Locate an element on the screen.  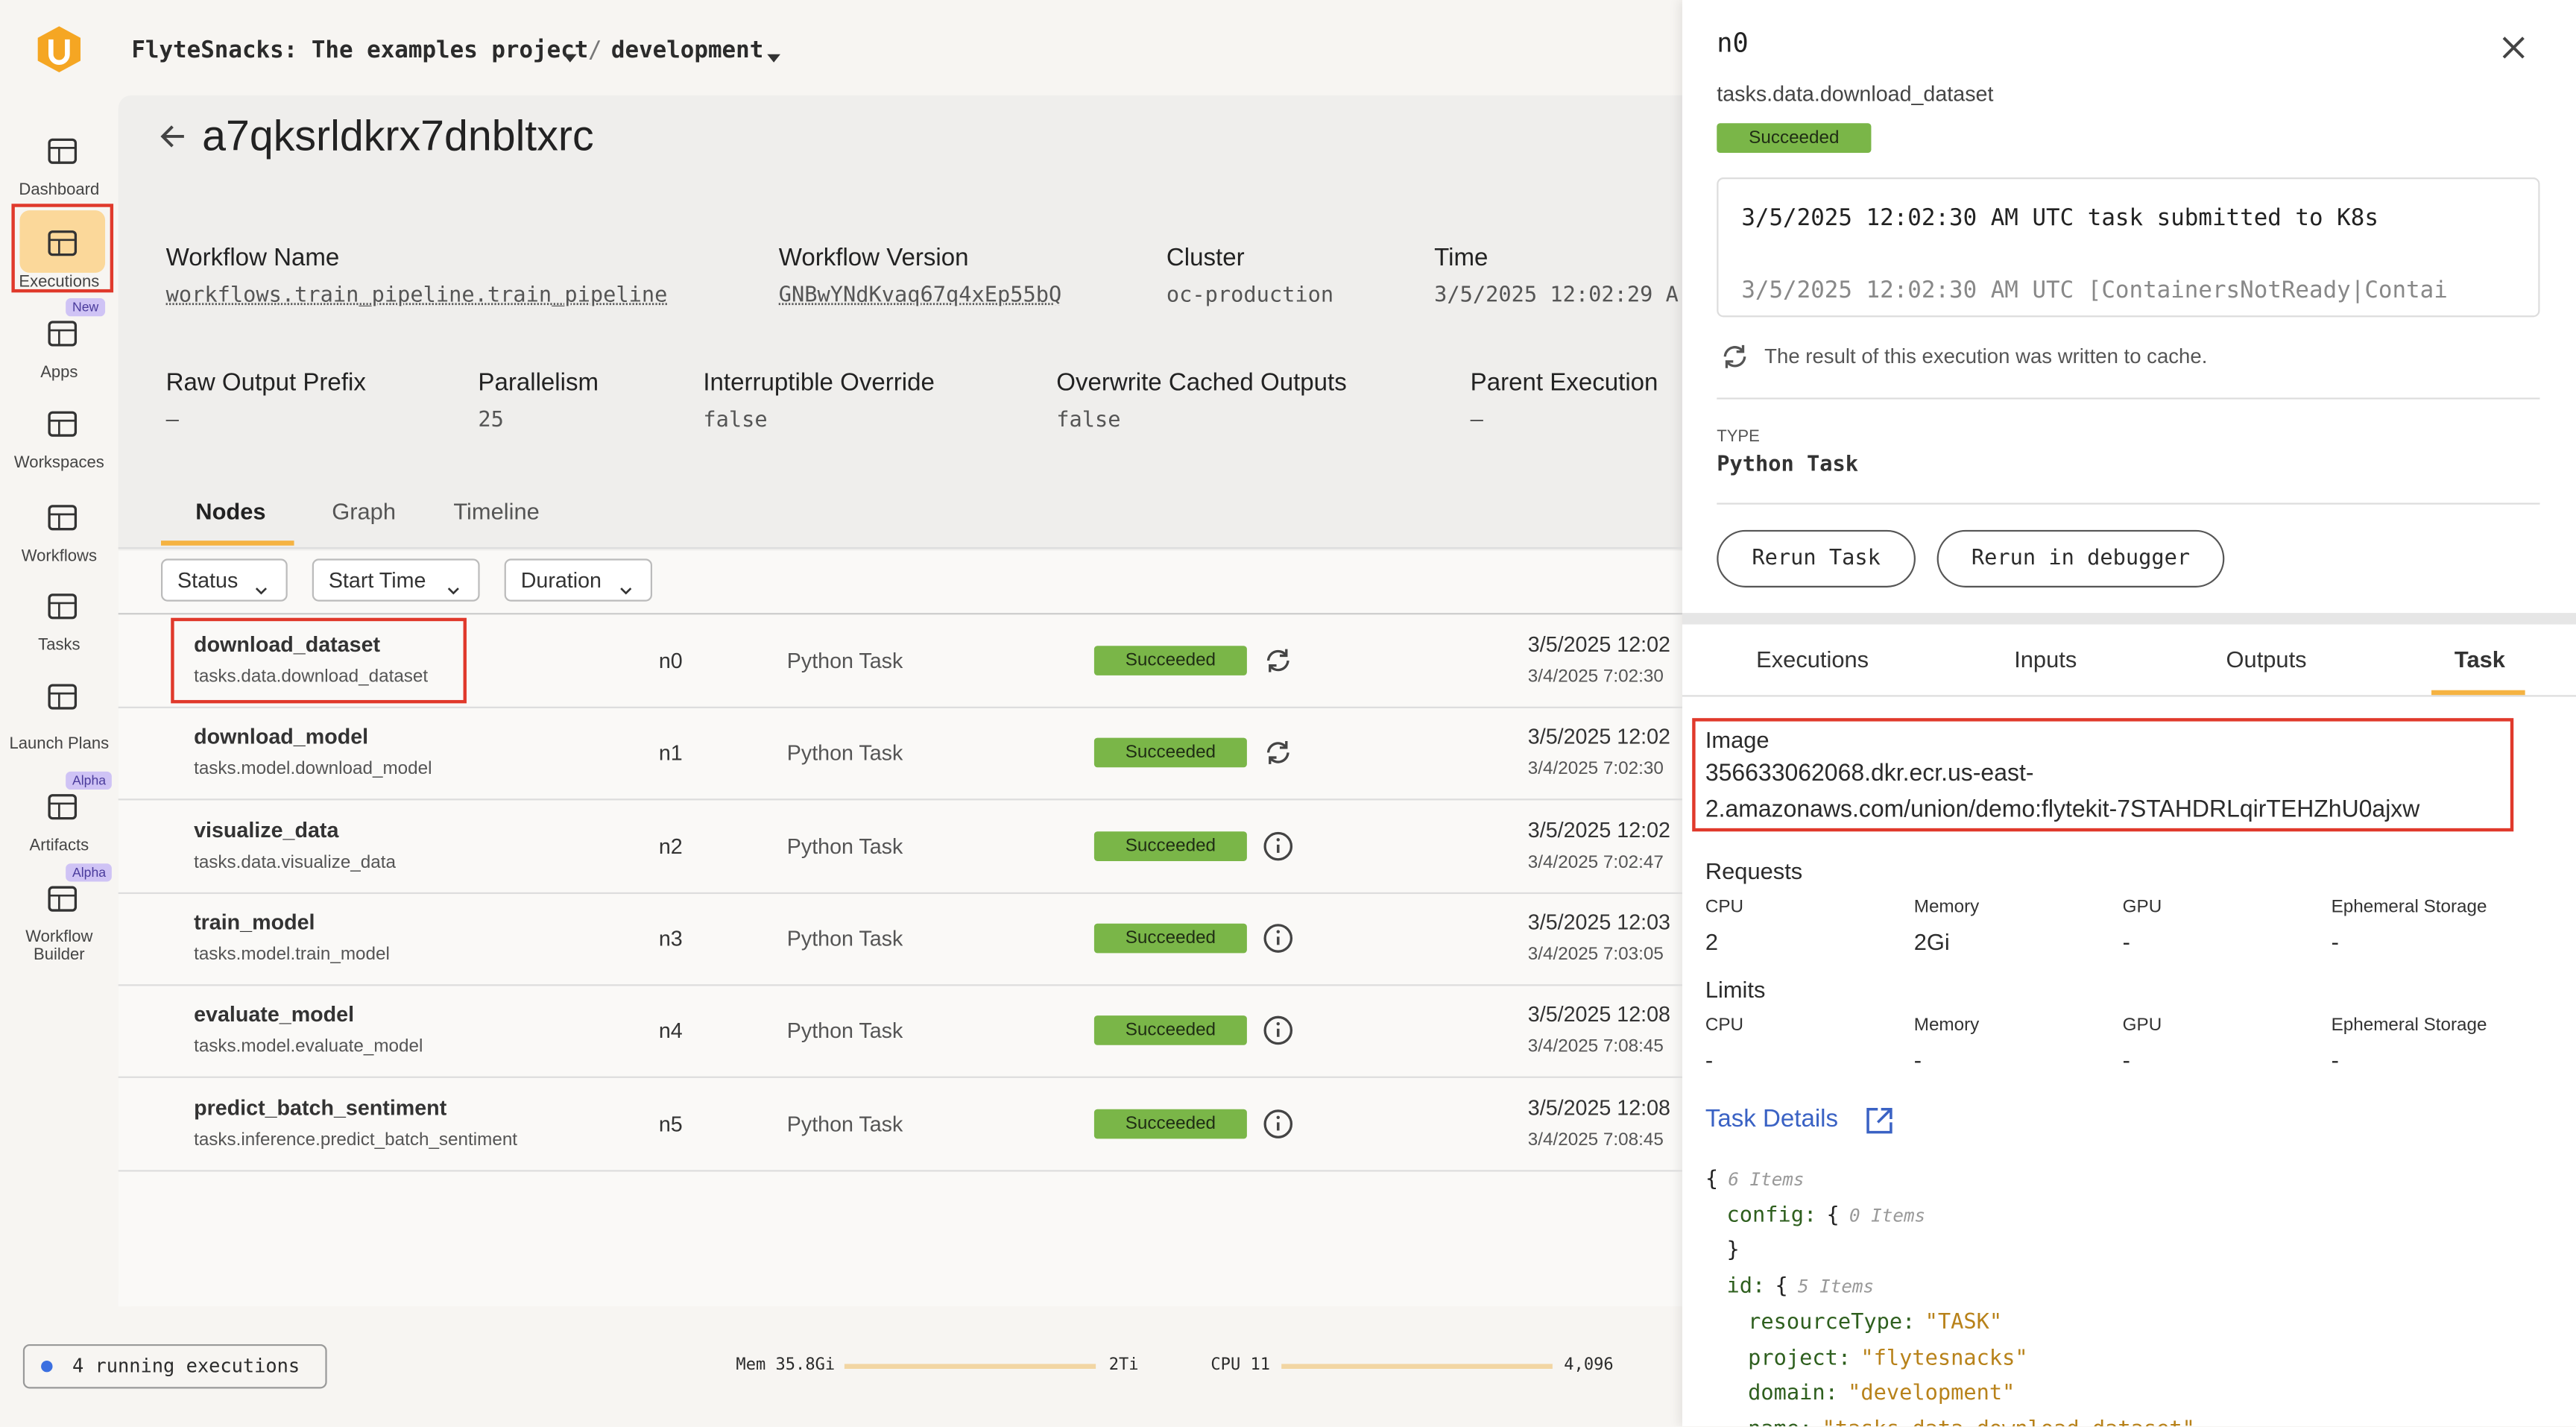
panel-tab: Task is located at coordinates (2480, 659).